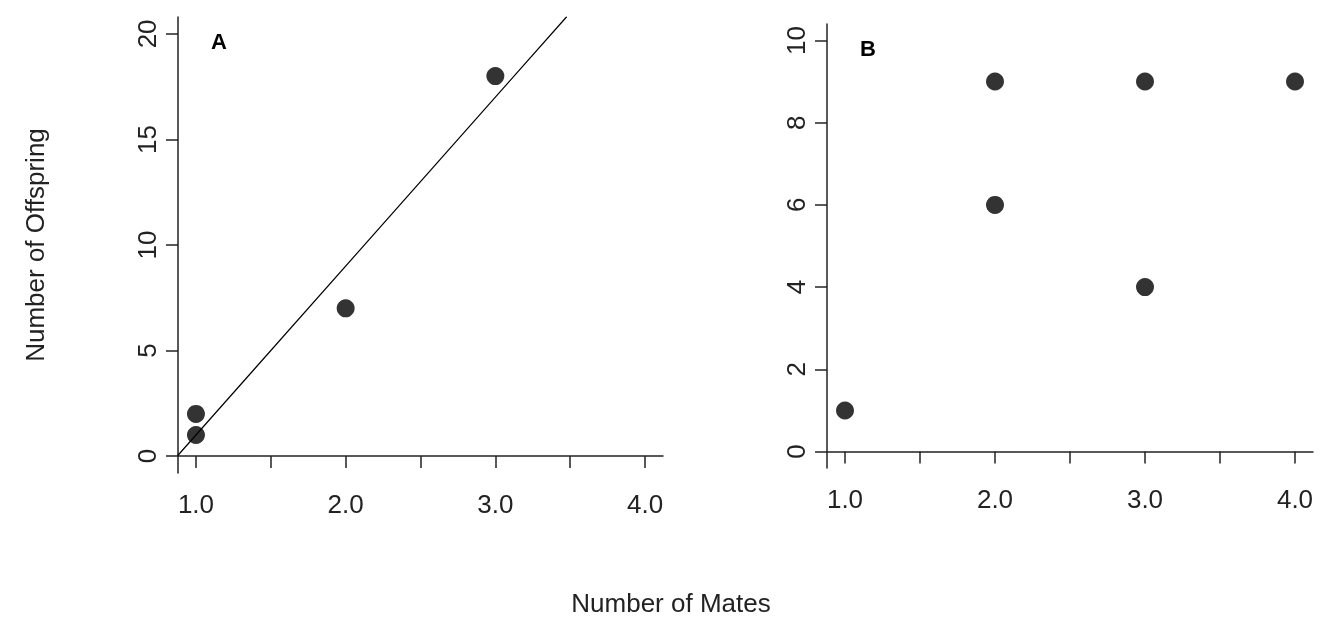  What do you see at coordinates (147, 34) in the screenshot?
I see `y-tick-label: 20` at bounding box center [147, 34].